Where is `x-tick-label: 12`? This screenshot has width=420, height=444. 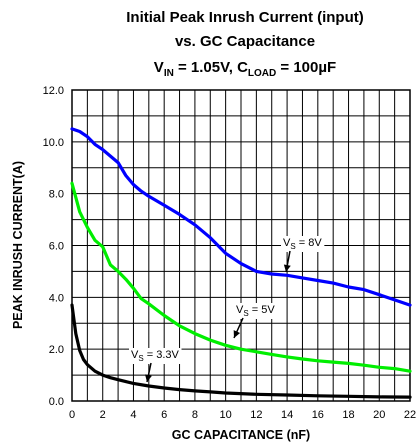
x-tick-label: 12 is located at coordinates (256, 415).